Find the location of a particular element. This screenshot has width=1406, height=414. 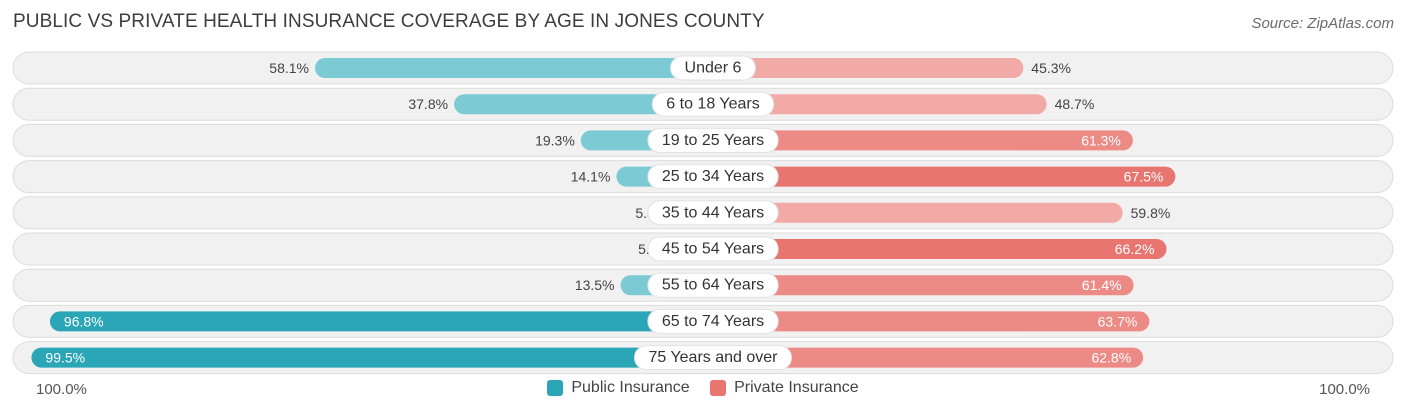

public-value-label: 37.8% is located at coordinates (428, 104).